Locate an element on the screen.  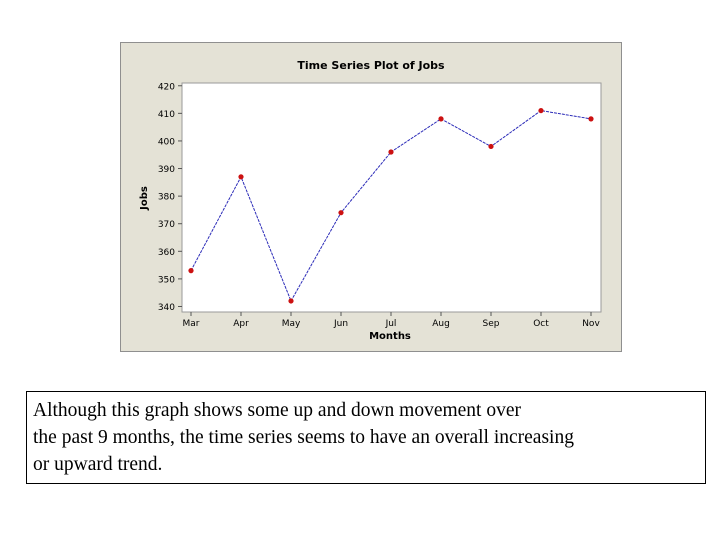
x-tick-label: Mar is located at coordinates (191, 324).